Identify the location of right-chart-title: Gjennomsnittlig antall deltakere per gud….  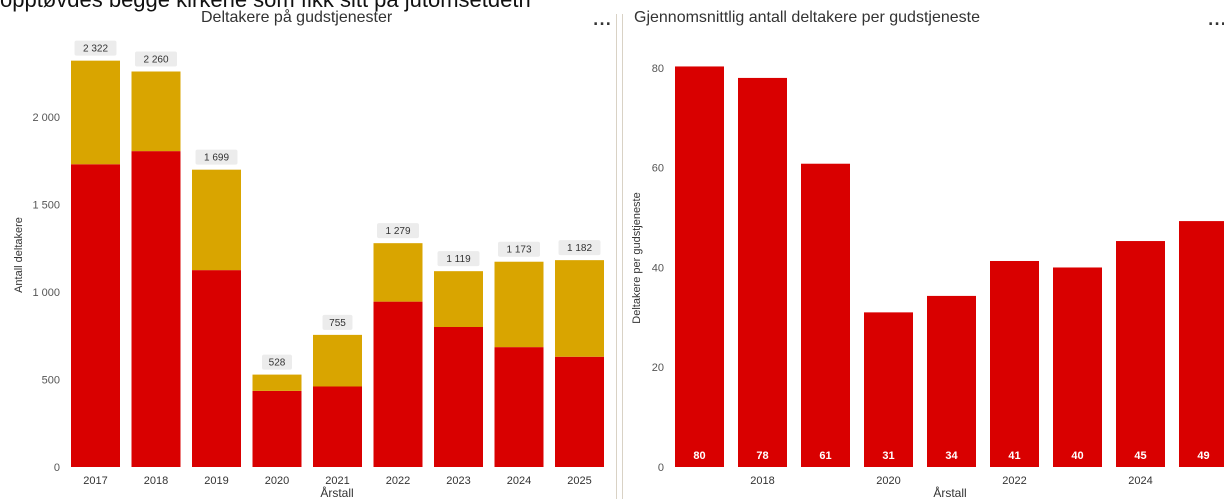
(807, 17).